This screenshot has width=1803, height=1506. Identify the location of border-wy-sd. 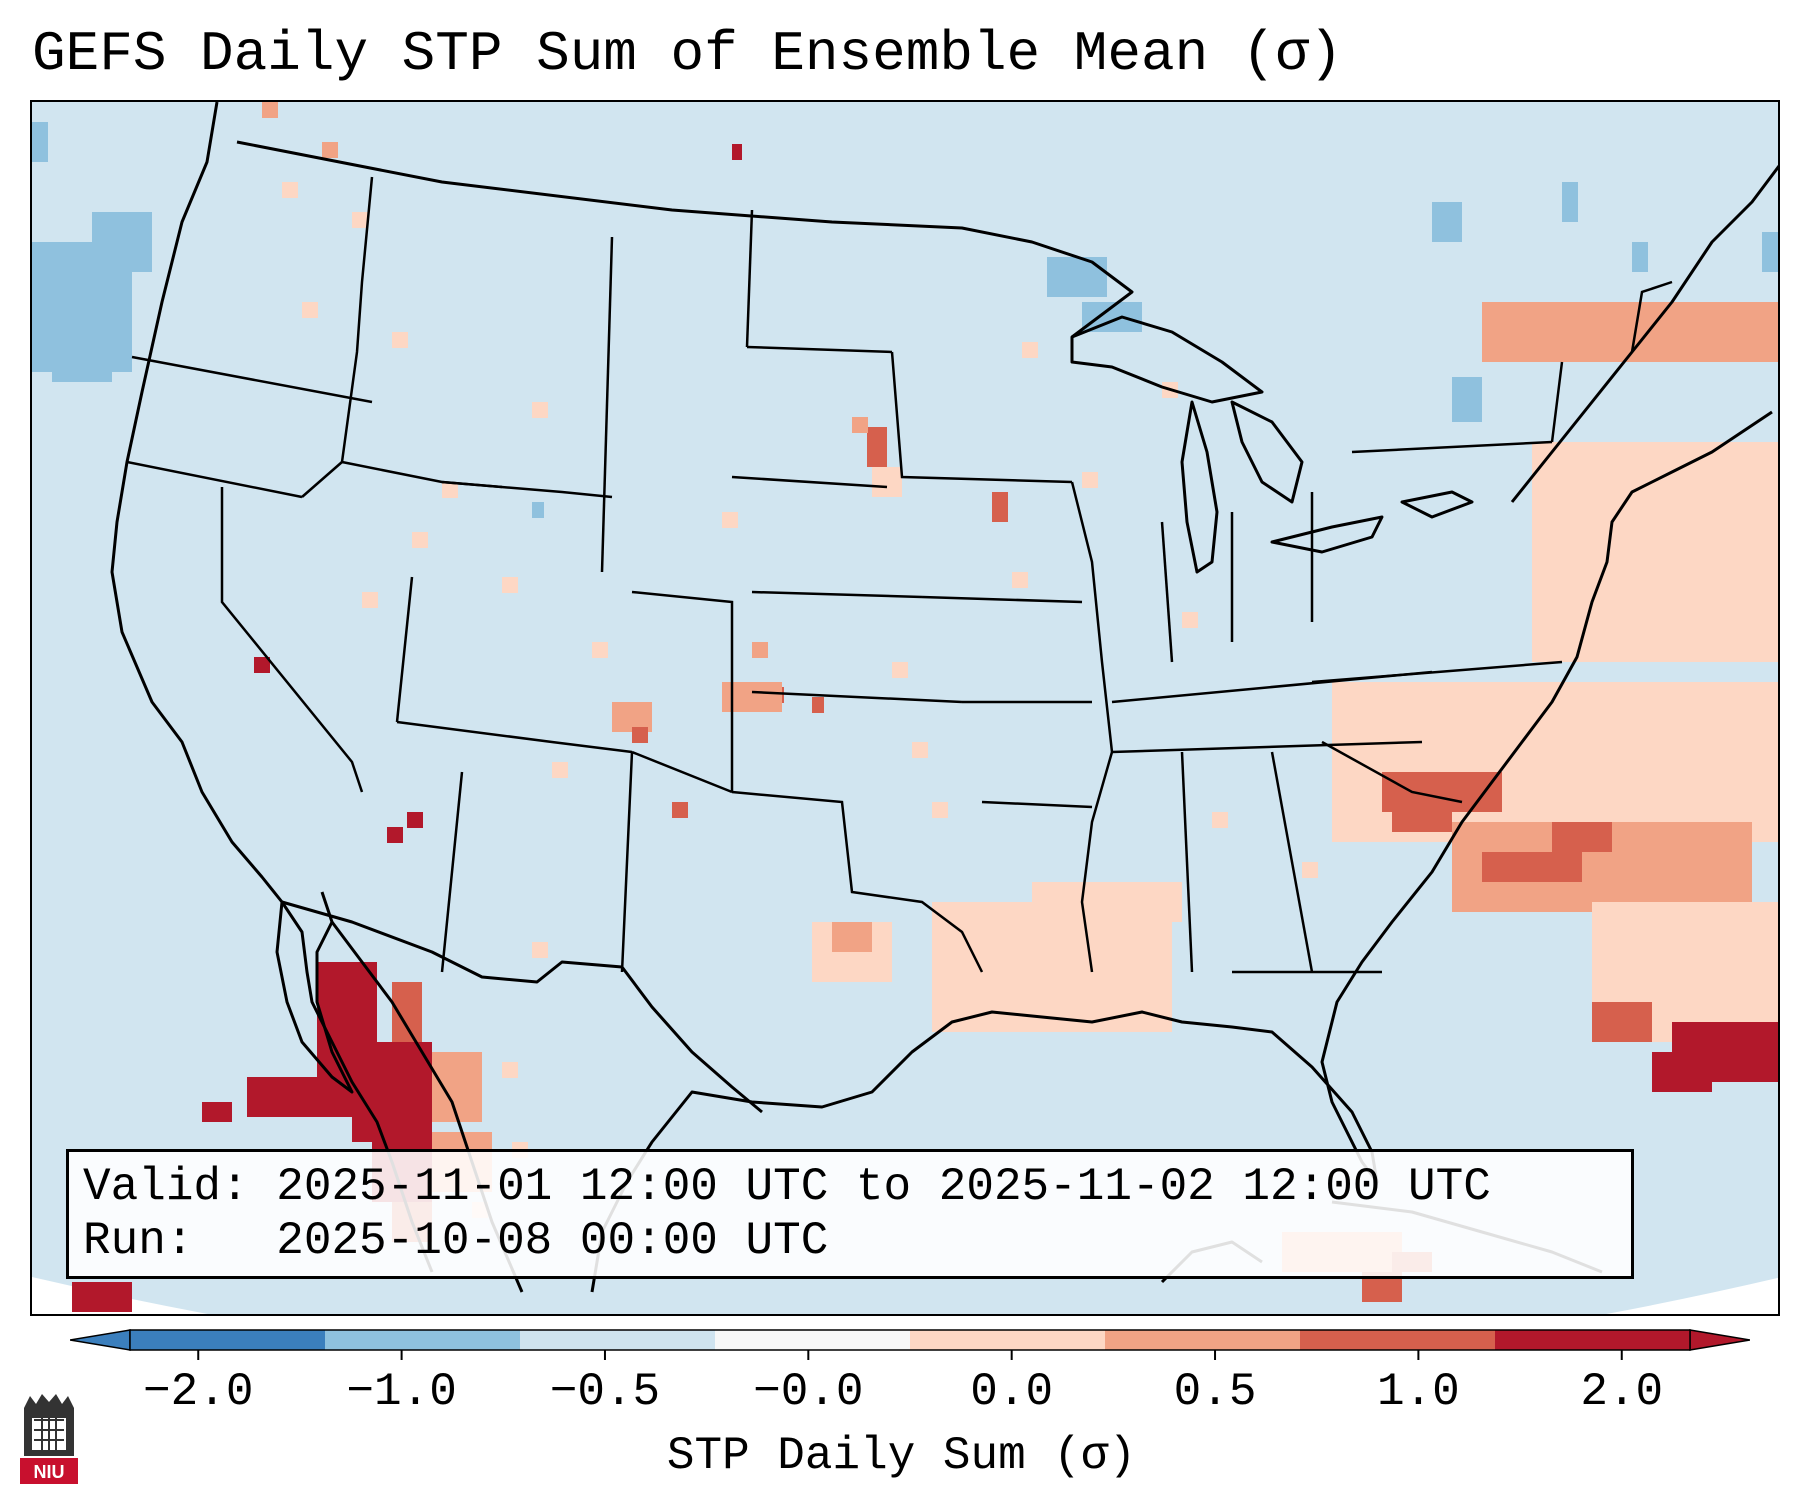
(607, 404).